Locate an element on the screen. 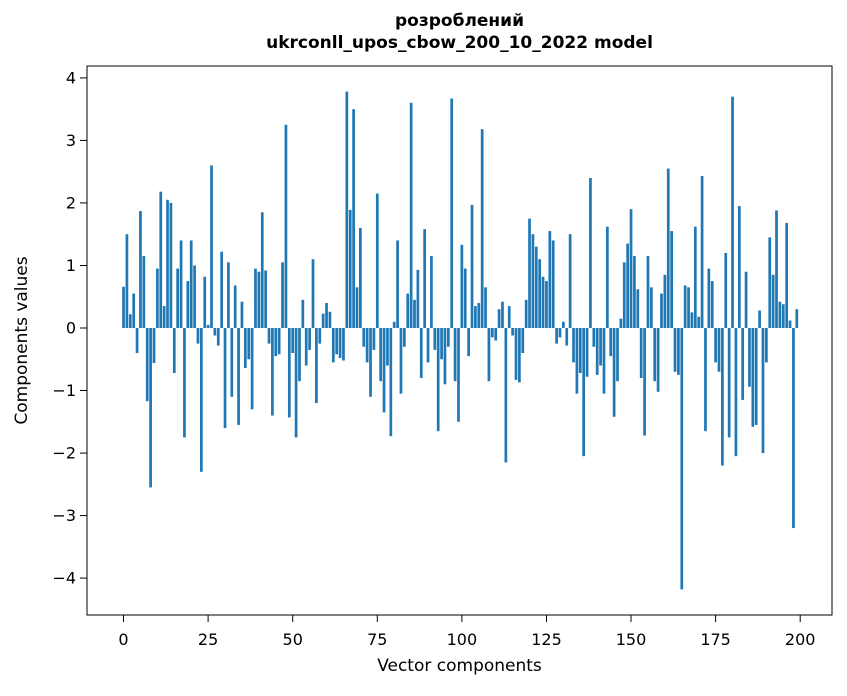 This screenshot has width=847, height=696. y-tick-label: −4 is located at coordinates (64, 578).